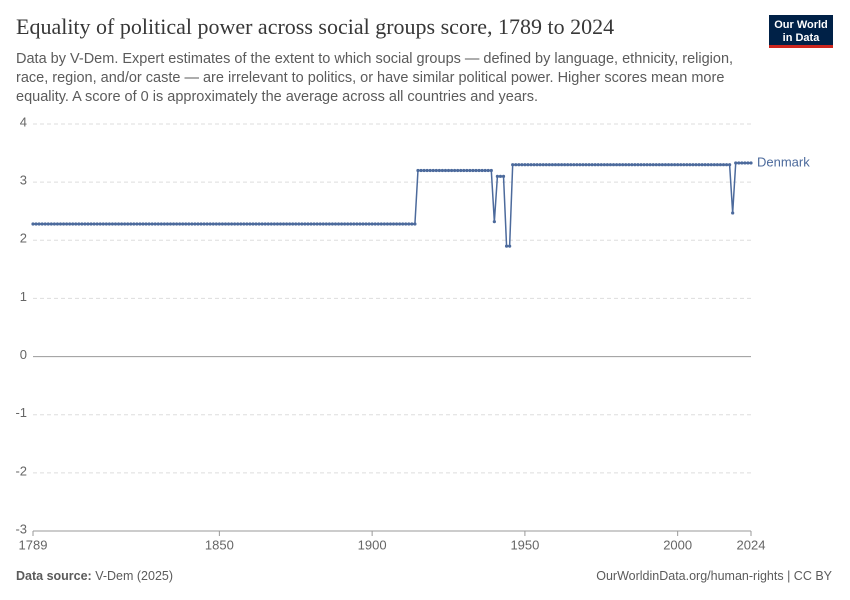 The height and width of the screenshot is (600, 850). What do you see at coordinates (134, 576) in the screenshot?
I see `source-text: V-Dem (2025)` at bounding box center [134, 576].